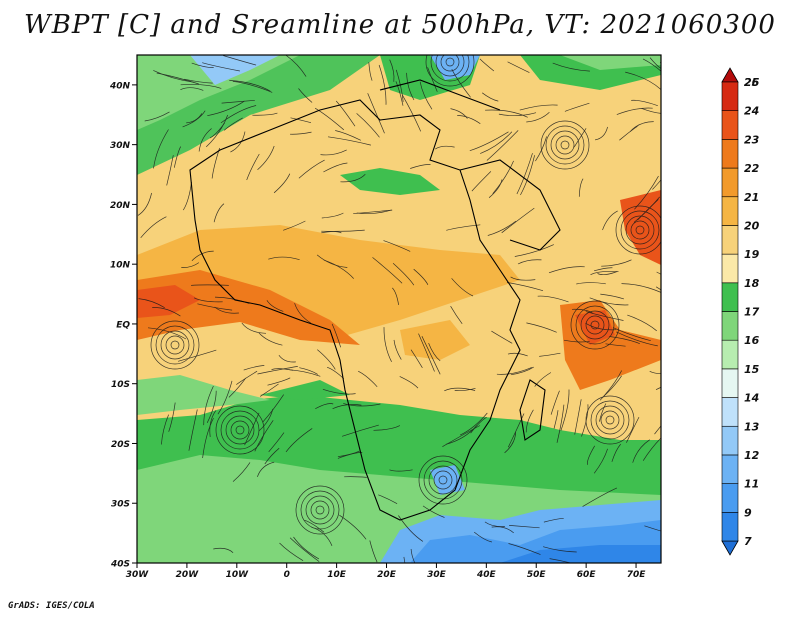  Describe the element at coordinates (337, 575) in the screenshot. I see `lon-tick-label: 10E` at that location.